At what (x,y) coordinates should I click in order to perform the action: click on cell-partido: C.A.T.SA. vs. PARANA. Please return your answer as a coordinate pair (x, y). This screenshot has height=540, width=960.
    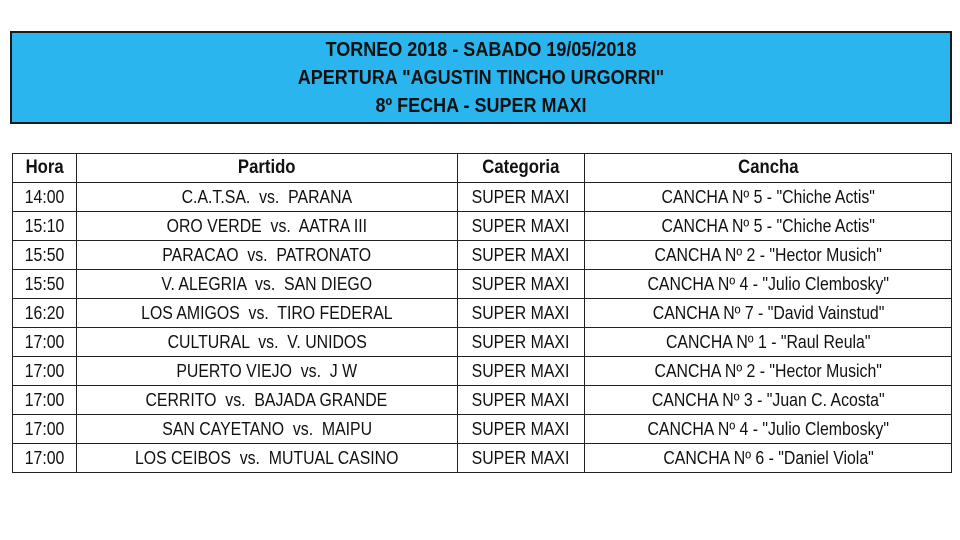
    Looking at the image, I should click on (266, 197).